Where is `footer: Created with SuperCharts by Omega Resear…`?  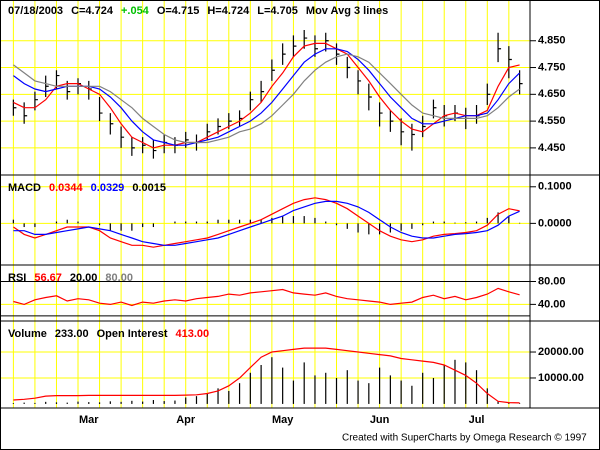 footer: Created with SuperCharts by Omega Resear… is located at coordinates (464, 438).